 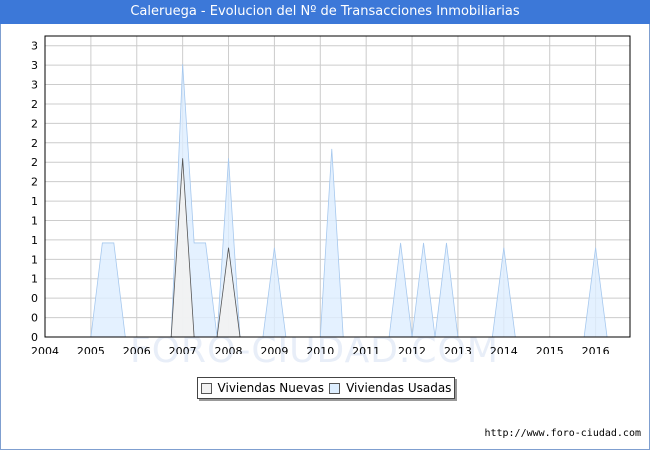 I want to click on x-tick-label: 2004, so click(x=45, y=349).